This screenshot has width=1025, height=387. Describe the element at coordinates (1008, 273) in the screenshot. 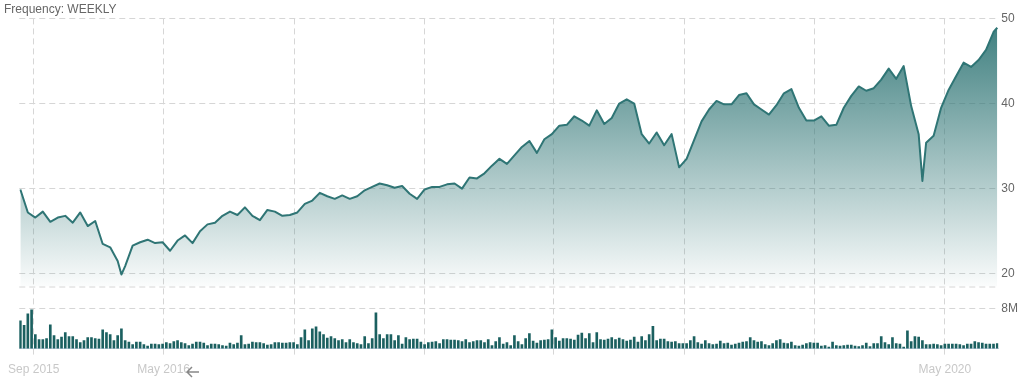

I see `y-tick-label: 20` at that location.